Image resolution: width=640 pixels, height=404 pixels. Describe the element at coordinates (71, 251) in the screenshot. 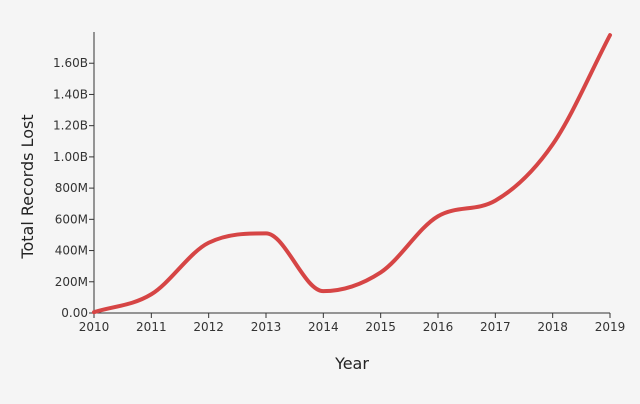

I see `y-tick-label: 400M` at that location.